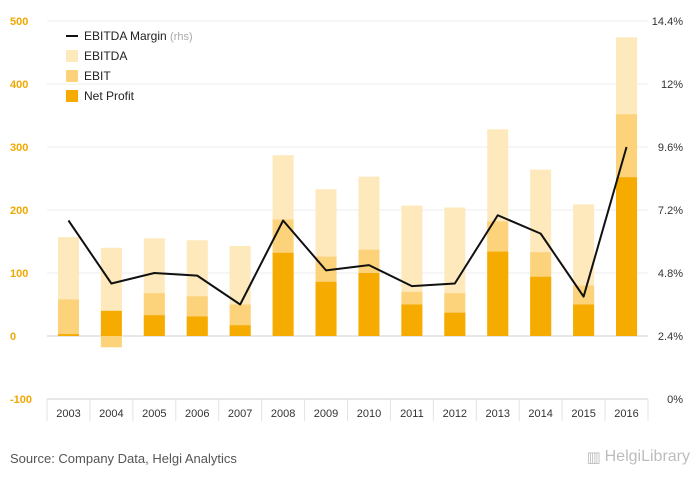 Image resolution: width=700 pixels, height=483 pixels. I want to click on y2-tick-label: 4.8%, so click(670, 274).